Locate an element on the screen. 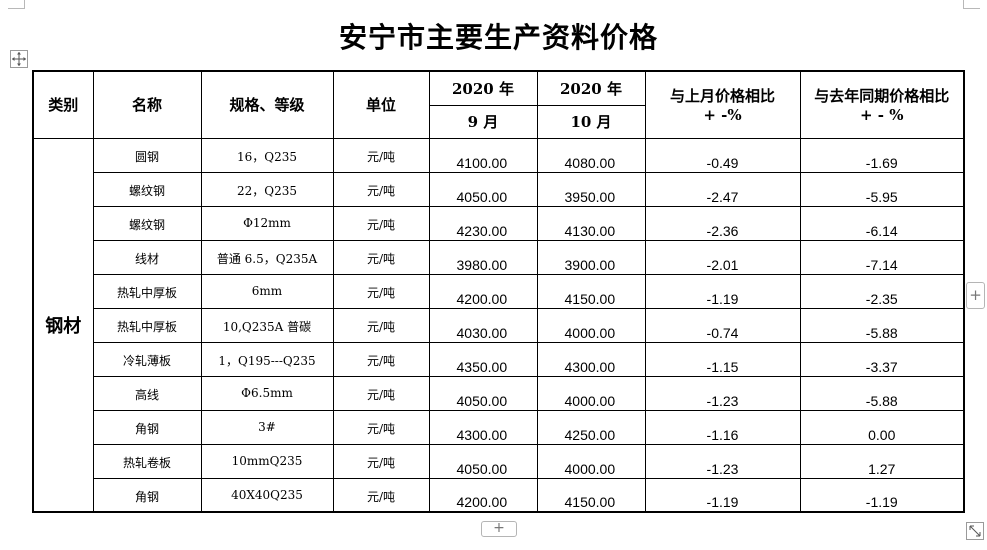 The height and width of the screenshot is (550, 987). prev-price-cell: 4350.00 is located at coordinates (483, 359).